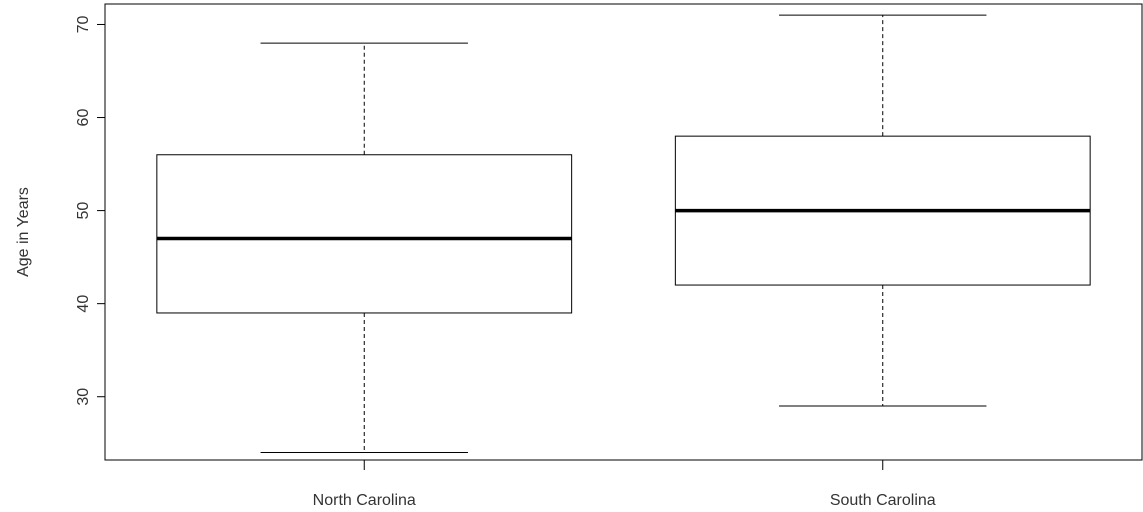 The width and height of the screenshot is (1143, 512). What do you see at coordinates (364, 234) in the screenshot?
I see `iqr-box` at bounding box center [364, 234].